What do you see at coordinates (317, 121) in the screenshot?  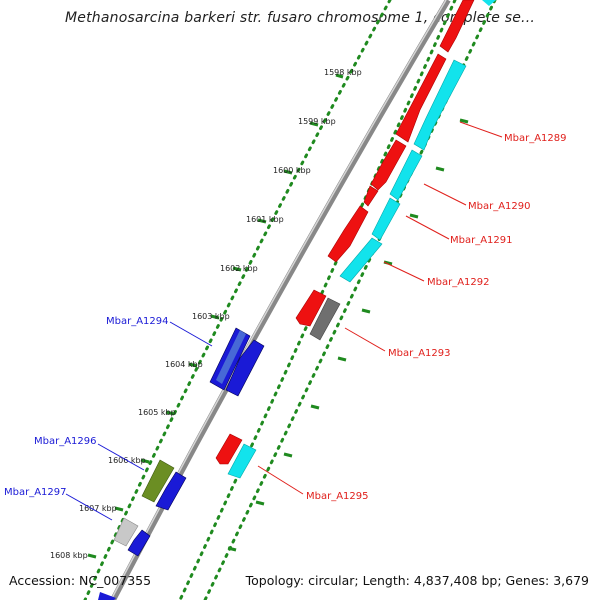 I see `tick-label: 1599 kbp` at bounding box center [317, 121].